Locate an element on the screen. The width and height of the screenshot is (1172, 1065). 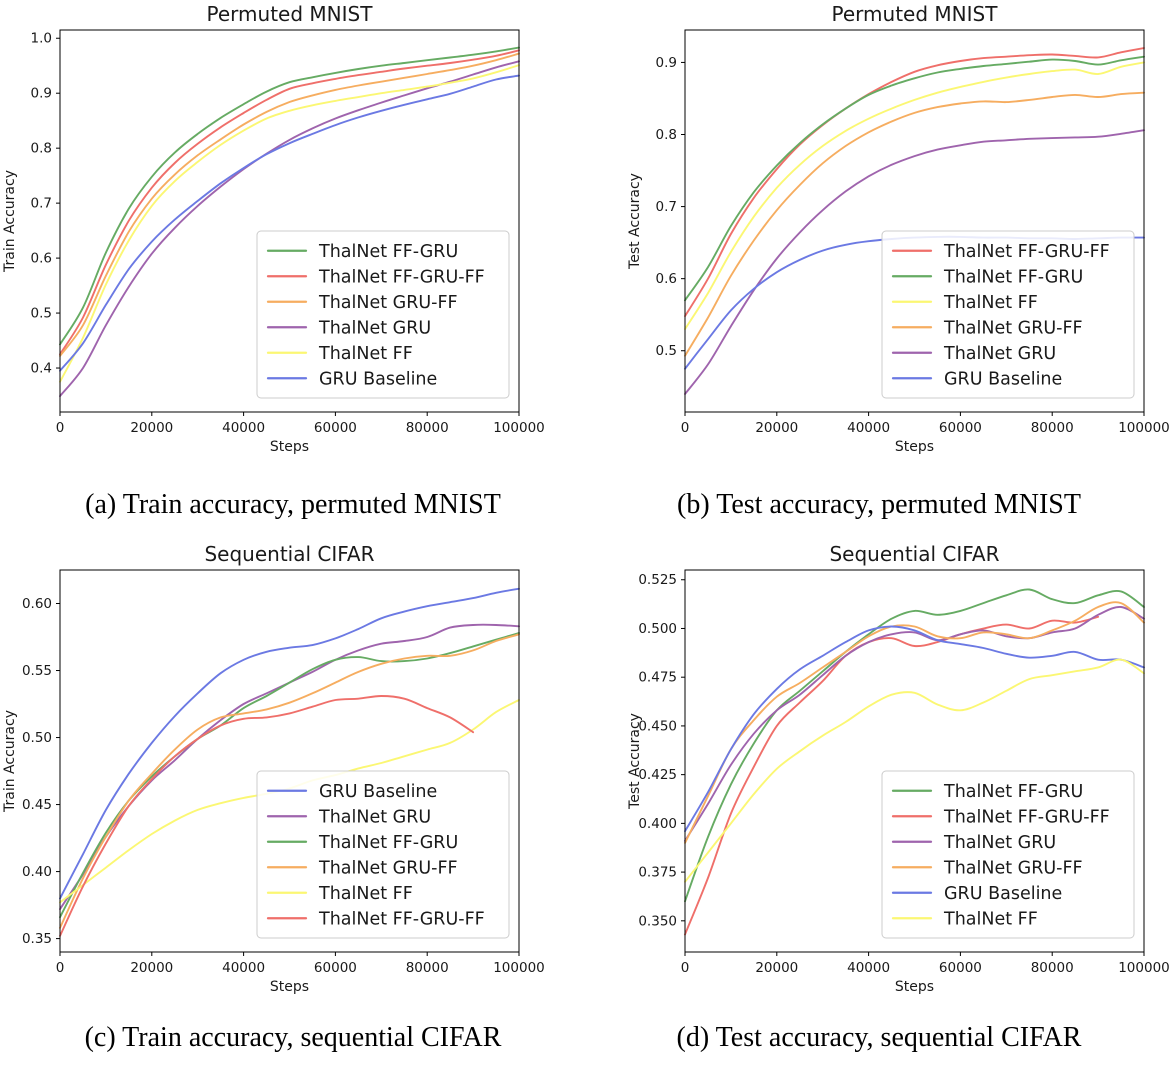
y-tick-label: 0.8 is located at coordinates (666, 135).